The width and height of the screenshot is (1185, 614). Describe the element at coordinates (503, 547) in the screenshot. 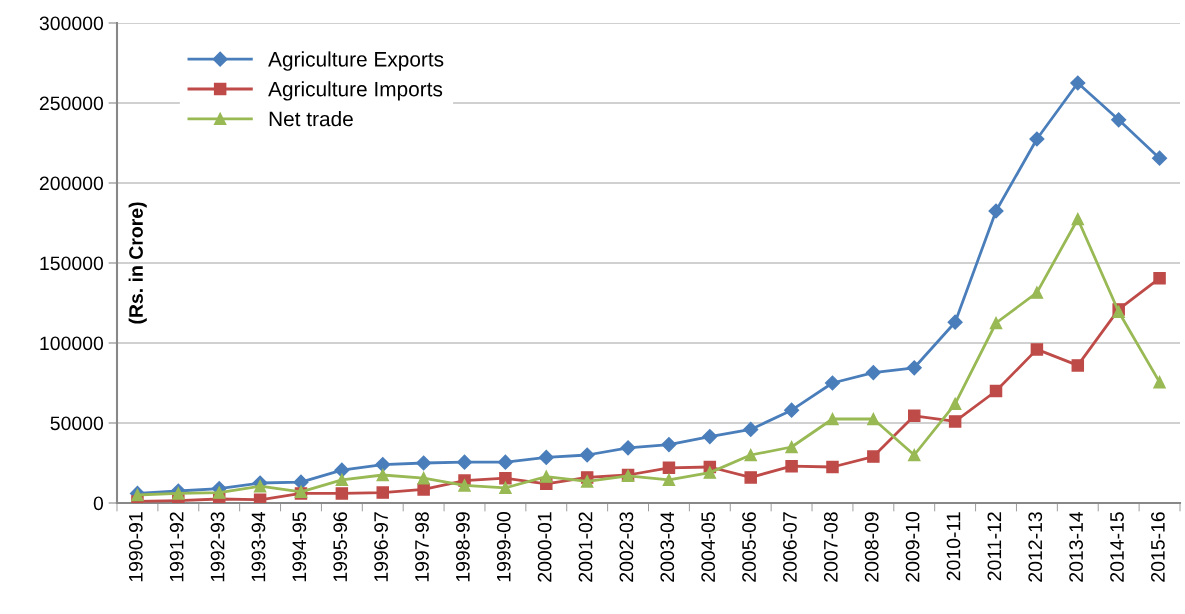

I see `x-tick-label: 1999-00` at that location.